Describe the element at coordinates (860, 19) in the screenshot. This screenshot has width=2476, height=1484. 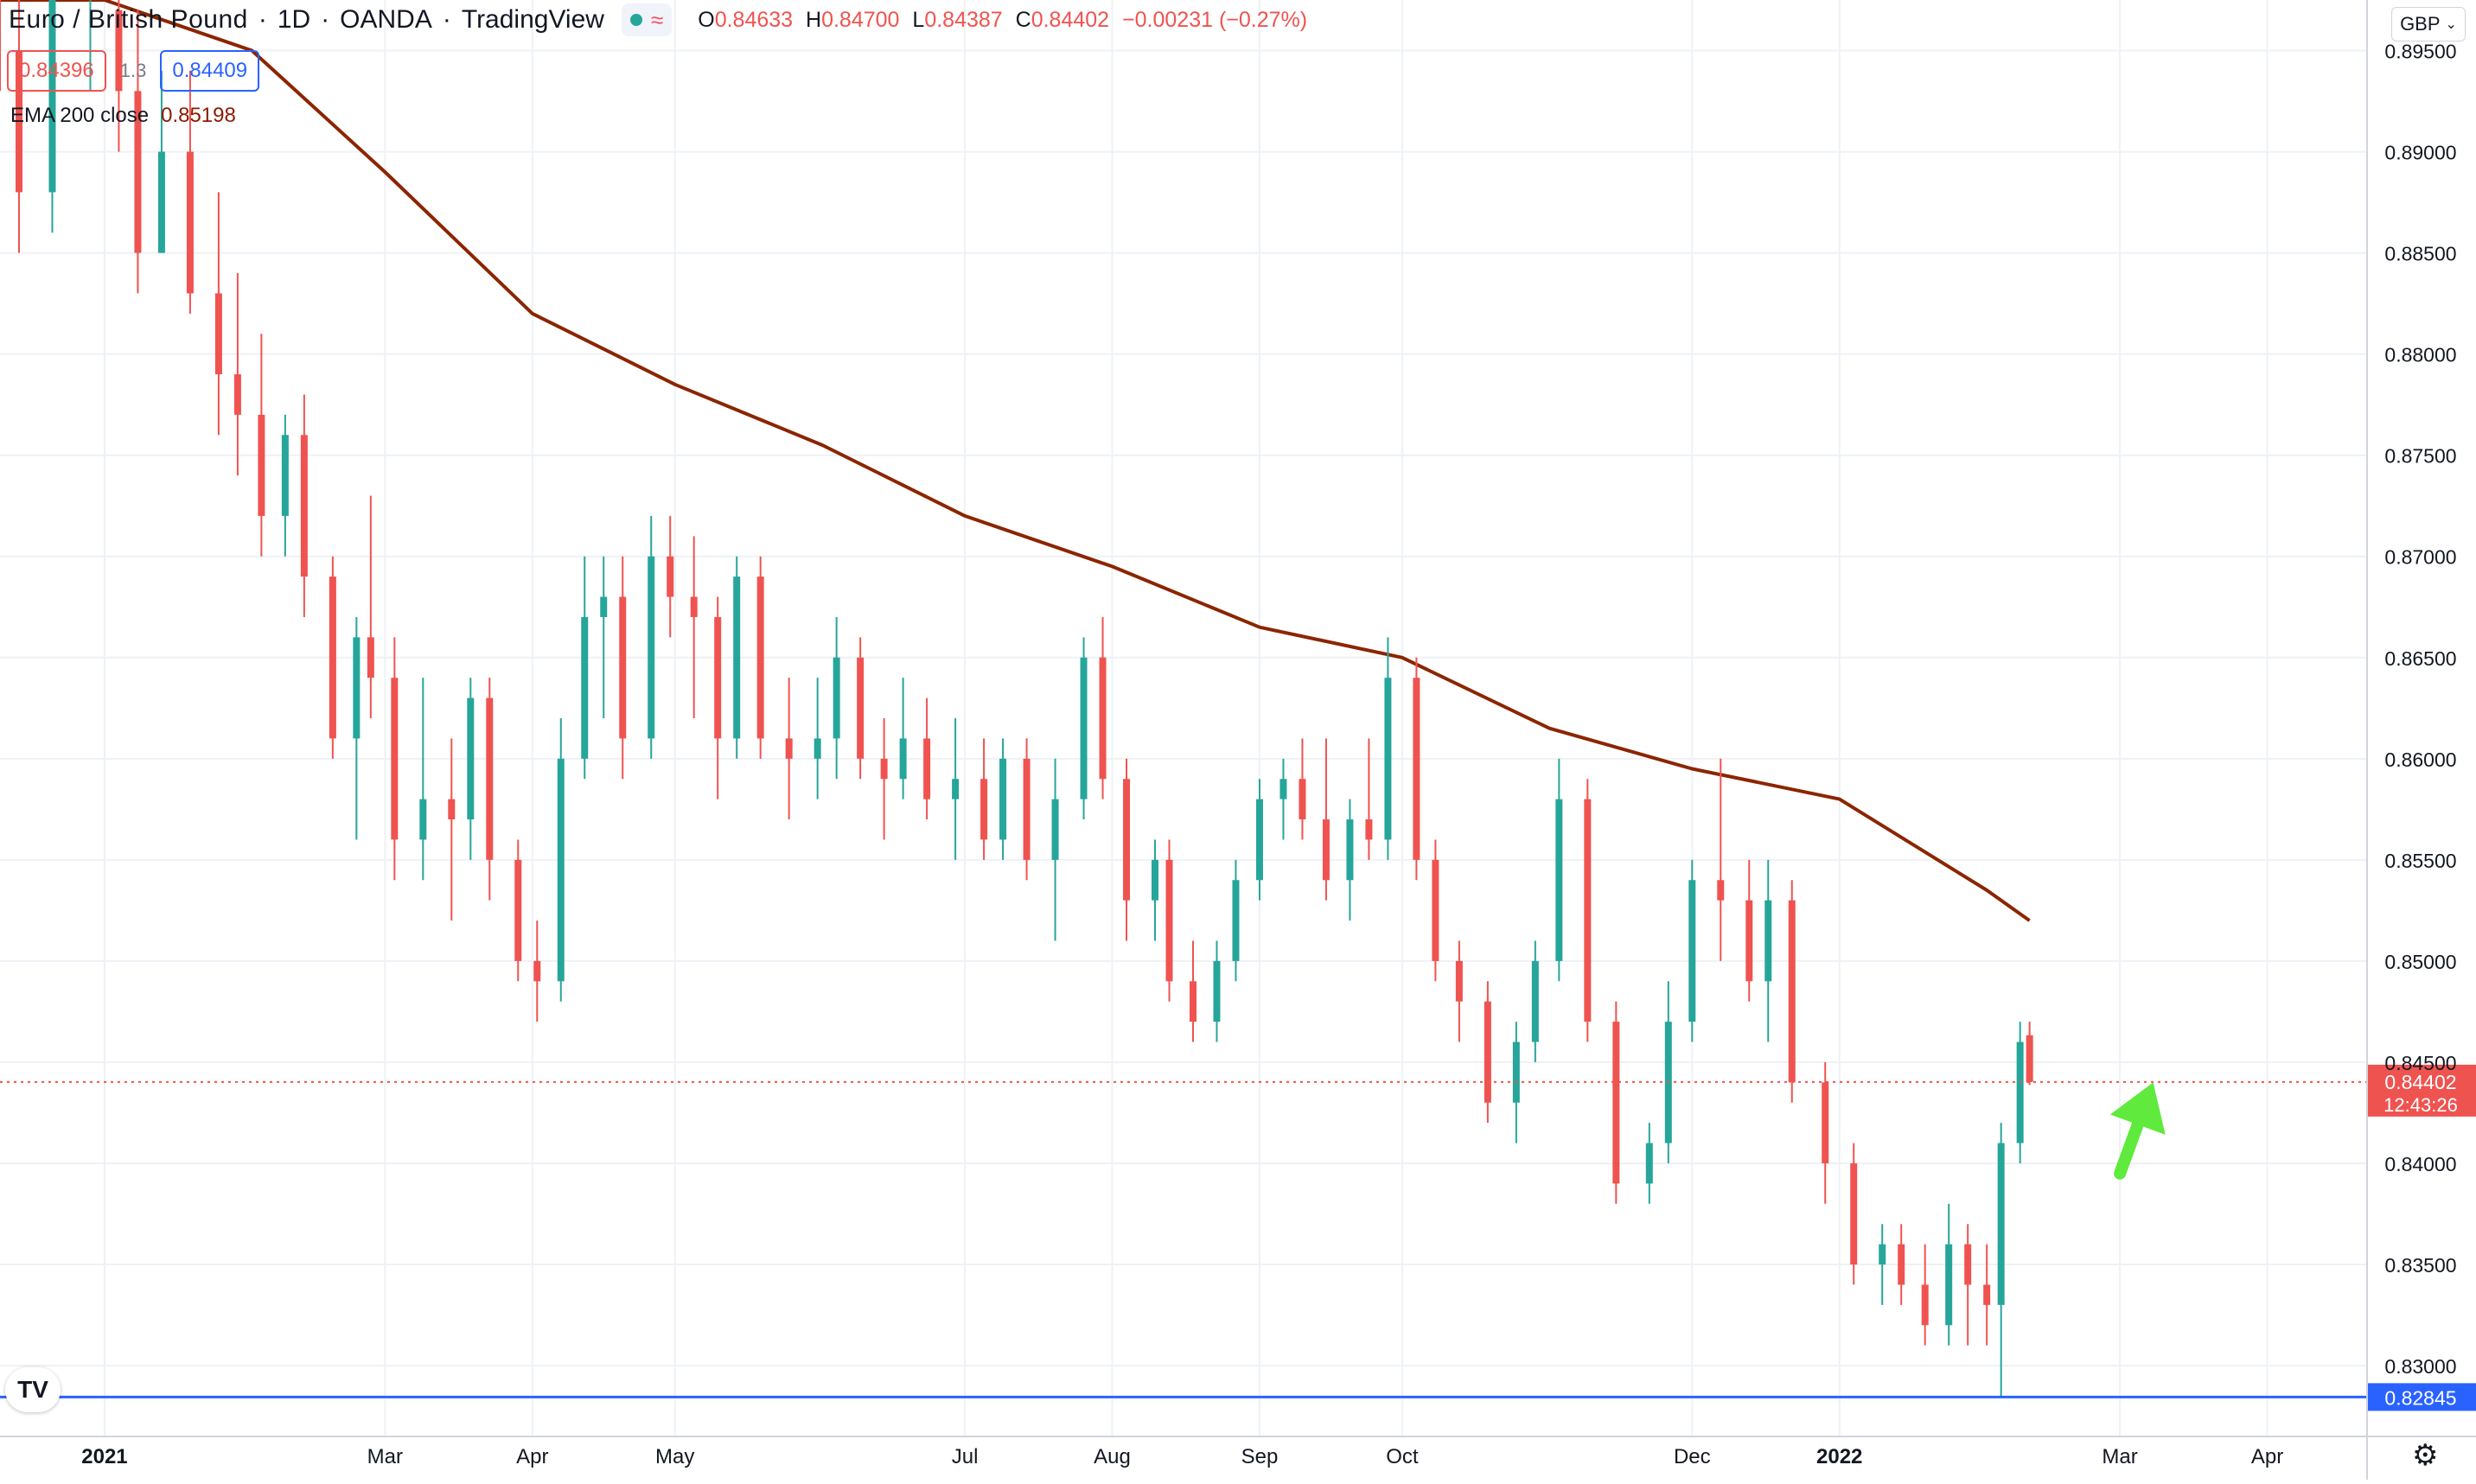
I see `high-value: 0.84700` at that location.